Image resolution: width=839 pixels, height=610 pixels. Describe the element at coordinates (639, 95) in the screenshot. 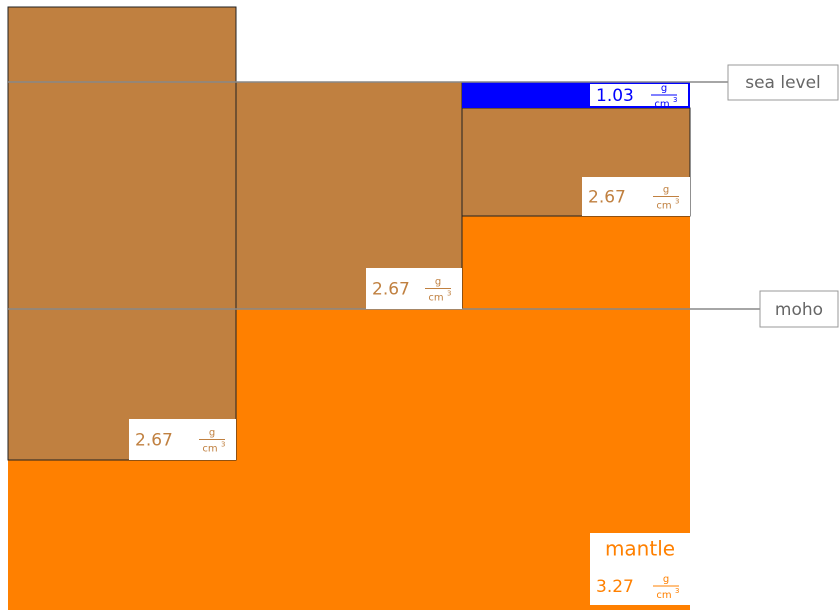

I see `density-box` at that location.